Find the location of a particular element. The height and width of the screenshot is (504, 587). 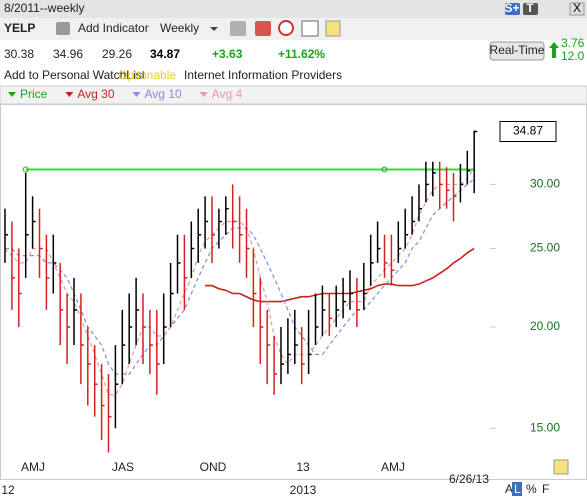

last-date: 6/26/13 is located at coordinates (469, 479).